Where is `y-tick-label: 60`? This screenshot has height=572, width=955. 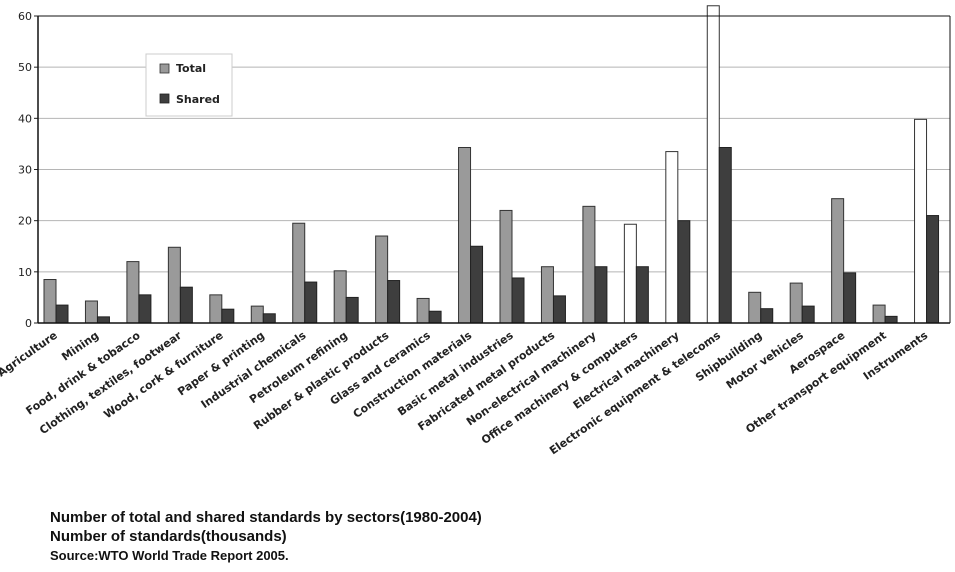 y-tick-label: 60 is located at coordinates (25, 16).